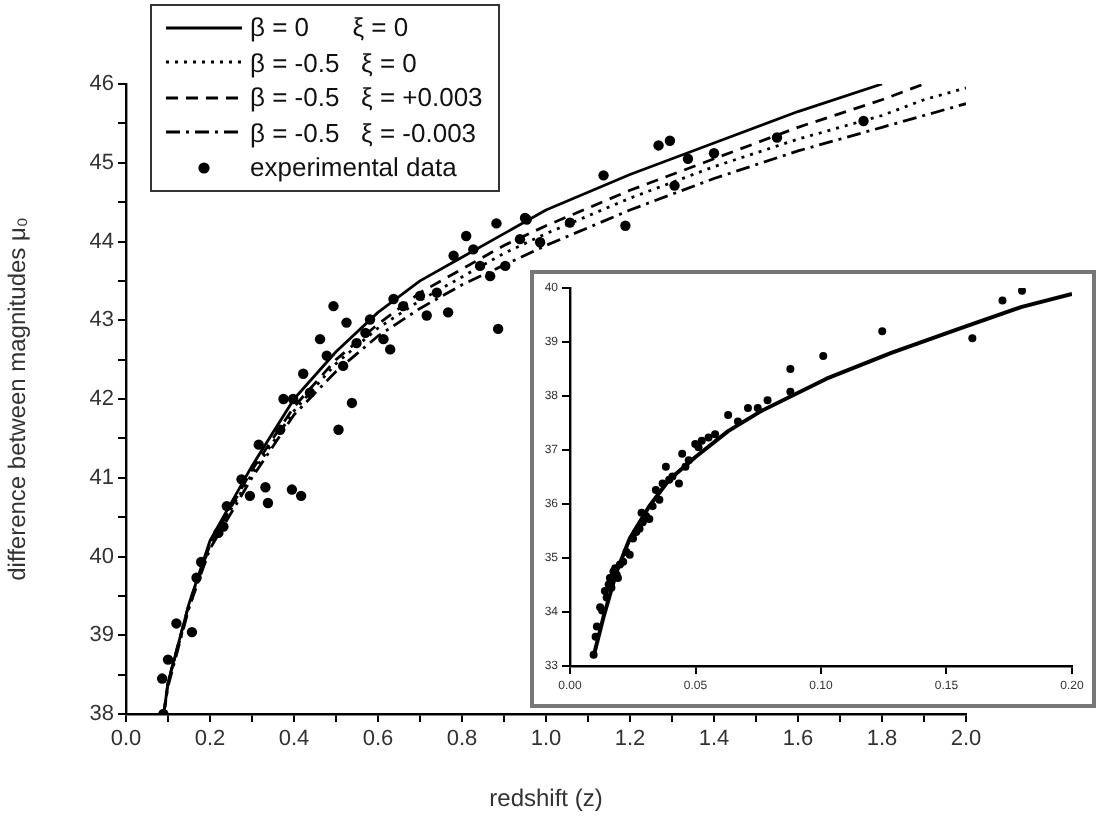 The height and width of the screenshot is (818, 1102). What do you see at coordinates (546, 739) in the screenshot?
I see `x-tick-label: 1.0` at bounding box center [546, 739].